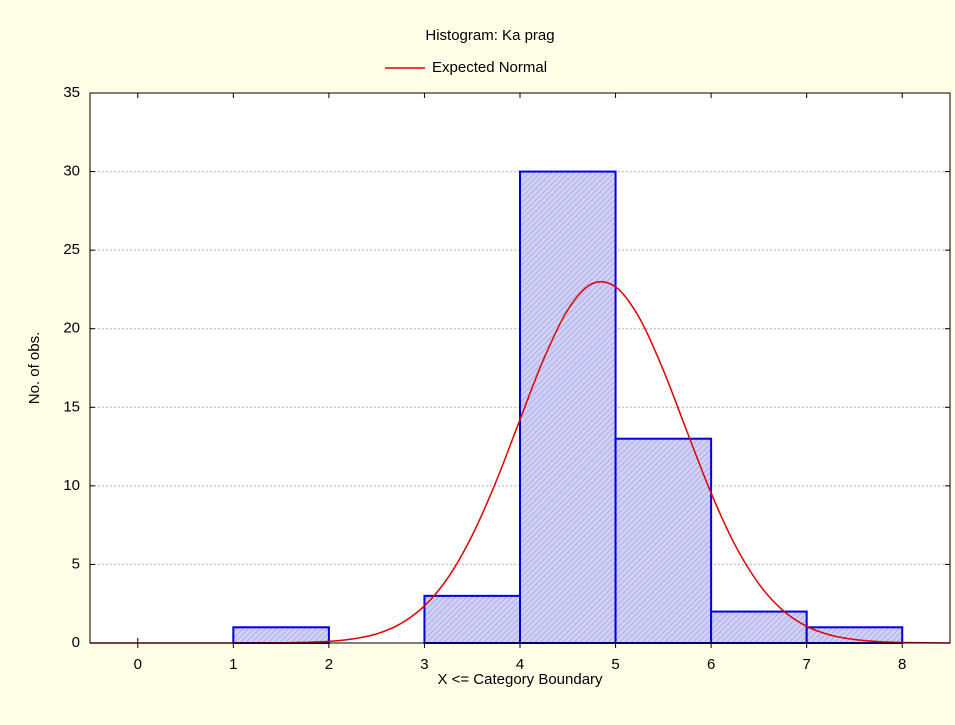  I want to click on legend-label: Expected Normal, so click(489, 67).